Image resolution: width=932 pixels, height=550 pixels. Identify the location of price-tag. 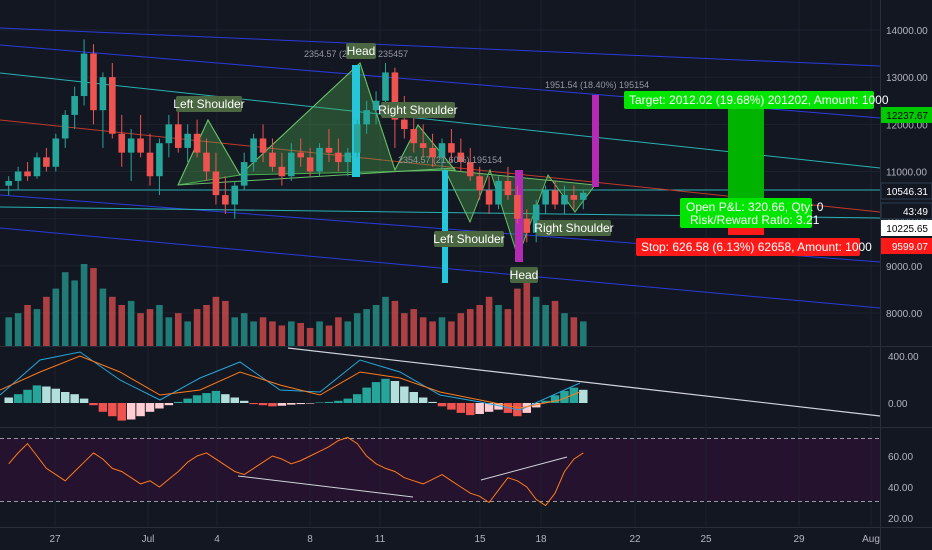
(906, 211).